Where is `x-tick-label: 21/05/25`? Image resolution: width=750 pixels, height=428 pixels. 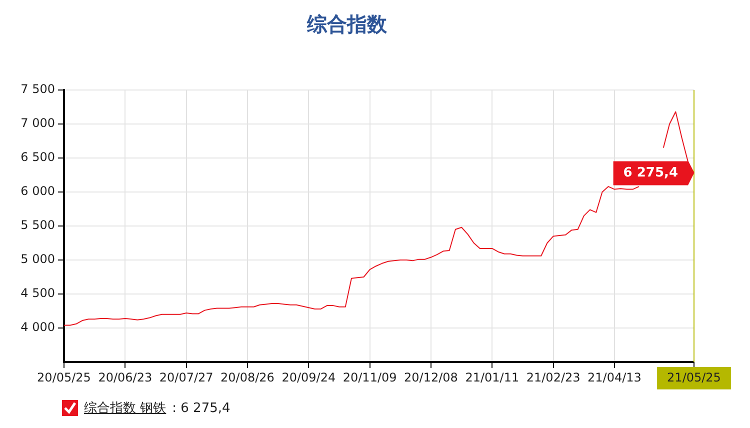
x-tick-label: 21/05/25 is located at coordinates (694, 377).